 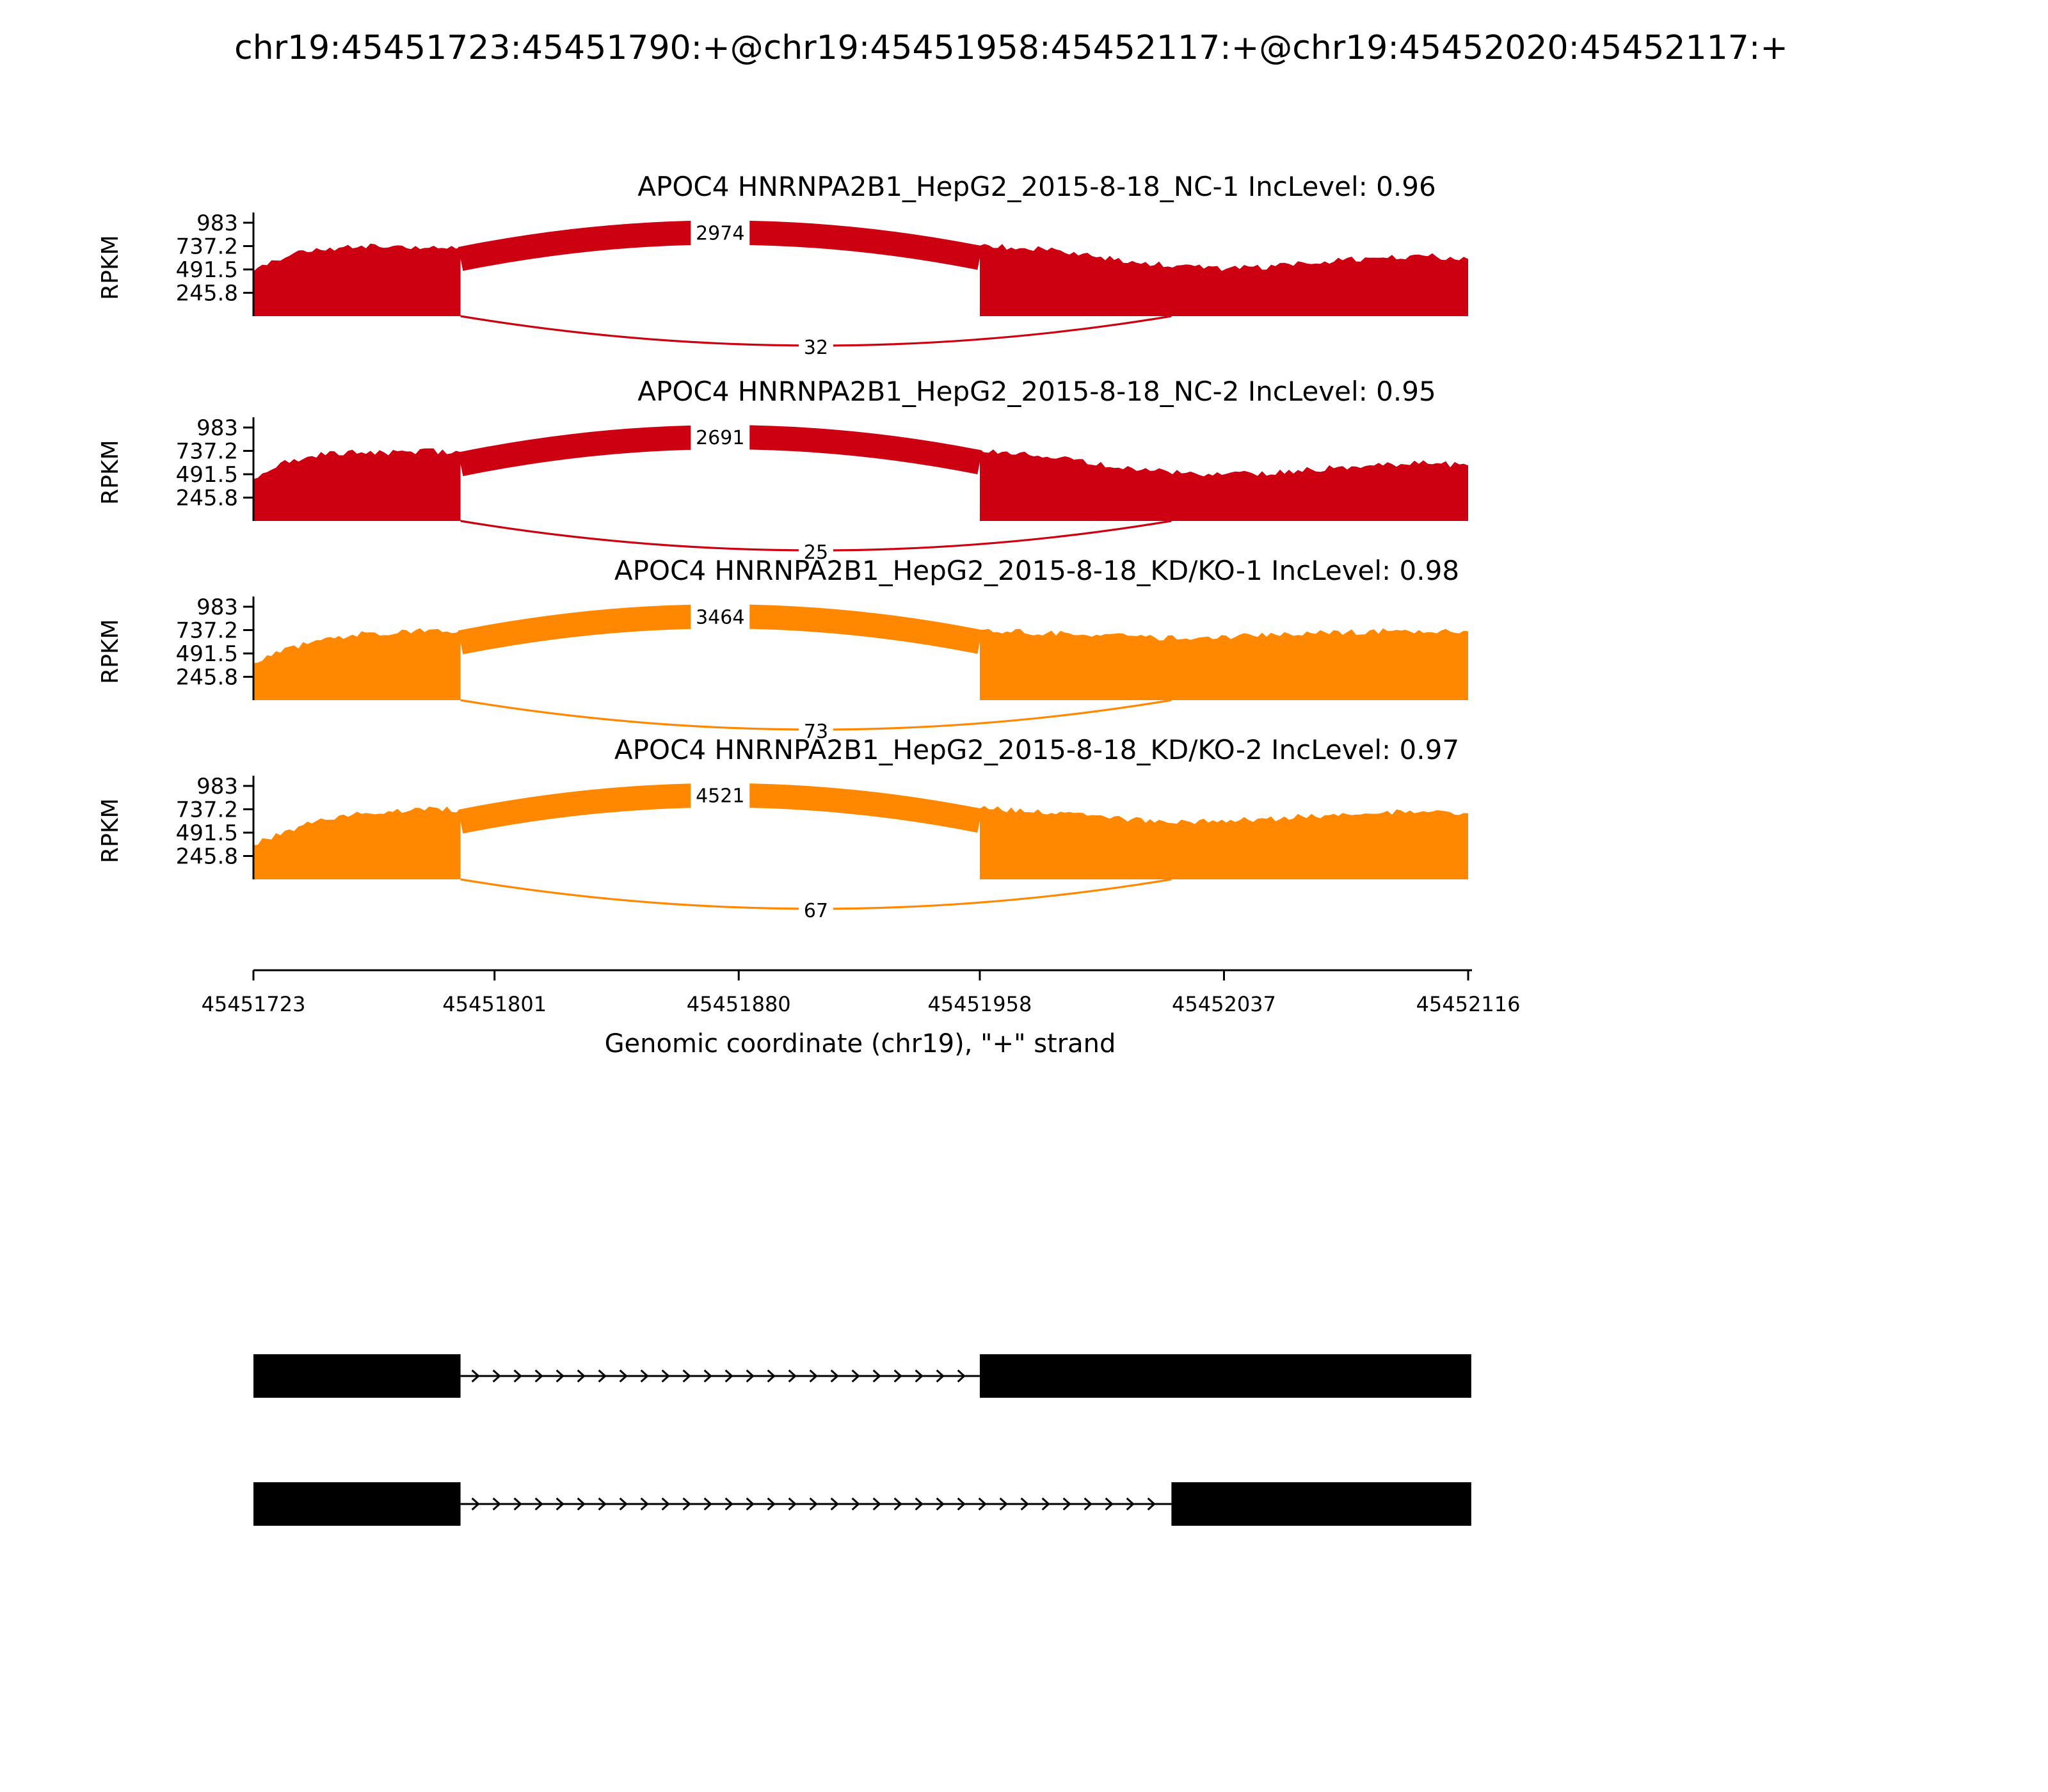 I want to click on inclusion-junction-count: 2691, so click(x=720, y=438).